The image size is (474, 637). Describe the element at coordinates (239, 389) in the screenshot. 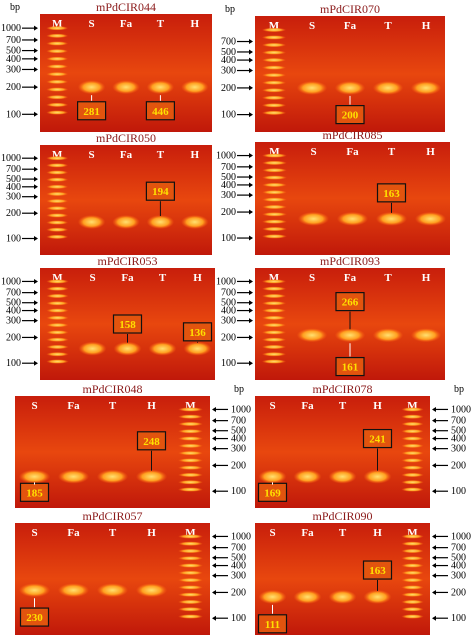

I see `bp-label: bp` at that location.